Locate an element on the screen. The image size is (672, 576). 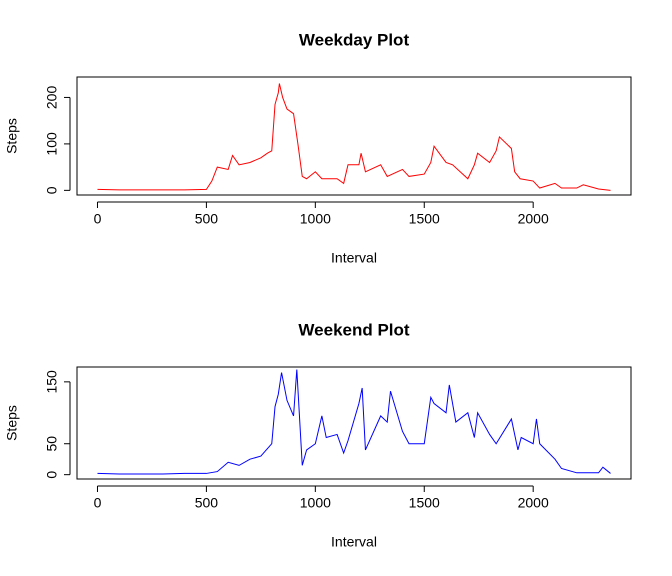
y-tick-label: 100 is located at coordinates (52, 144).